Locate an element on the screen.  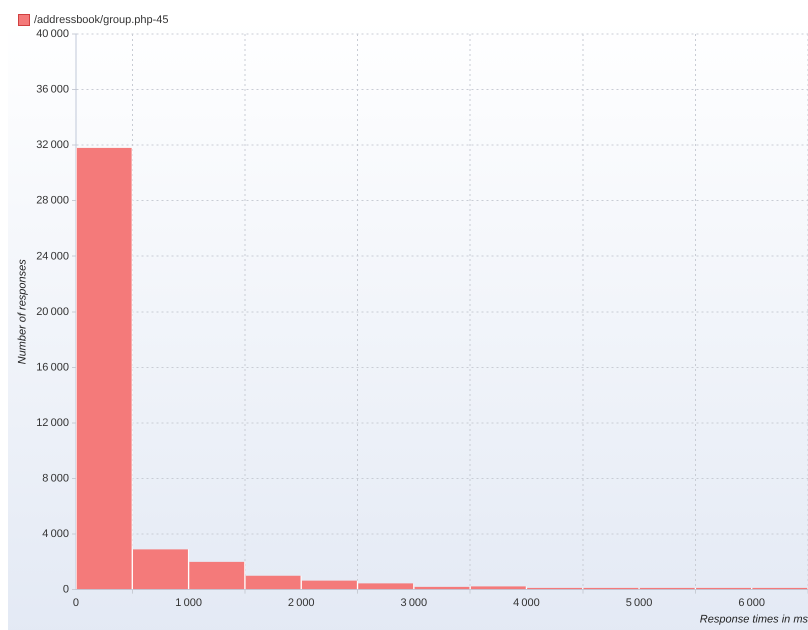
y-tick-label: 36 000 is located at coordinates (52, 90).